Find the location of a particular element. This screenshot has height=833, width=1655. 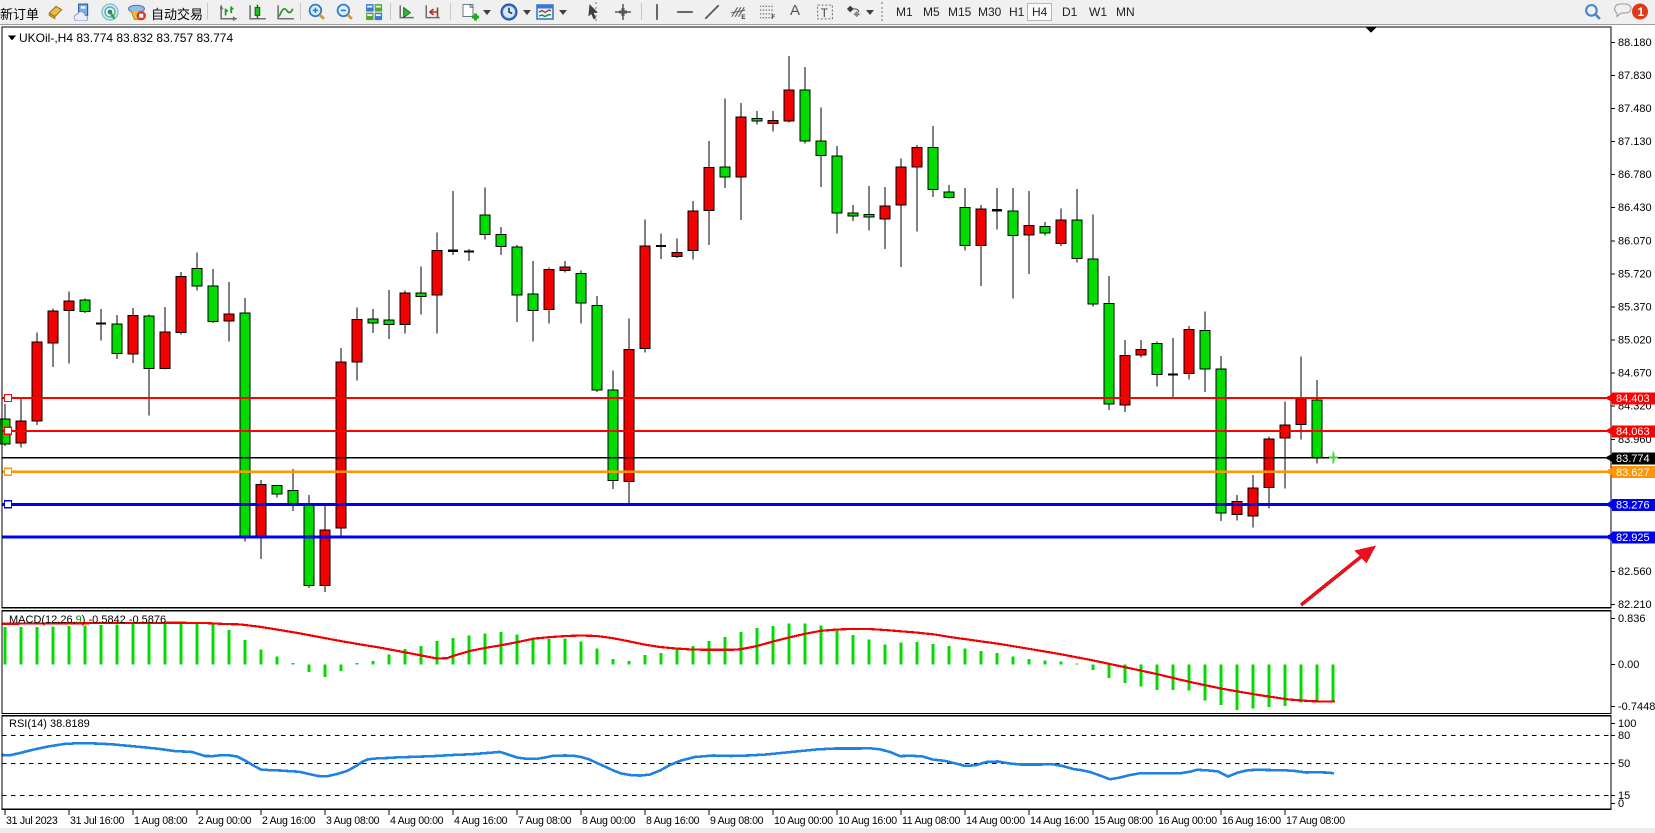

svg-text: 86.070 is located at coordinates (1635, 242).